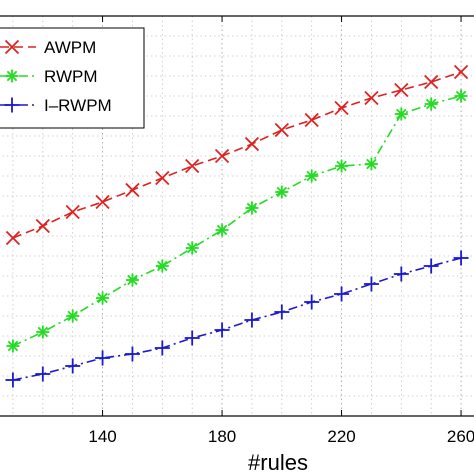 This screenshot has width=474, height=474. I want to click on x-tick-label: 140, so click(102, 436).